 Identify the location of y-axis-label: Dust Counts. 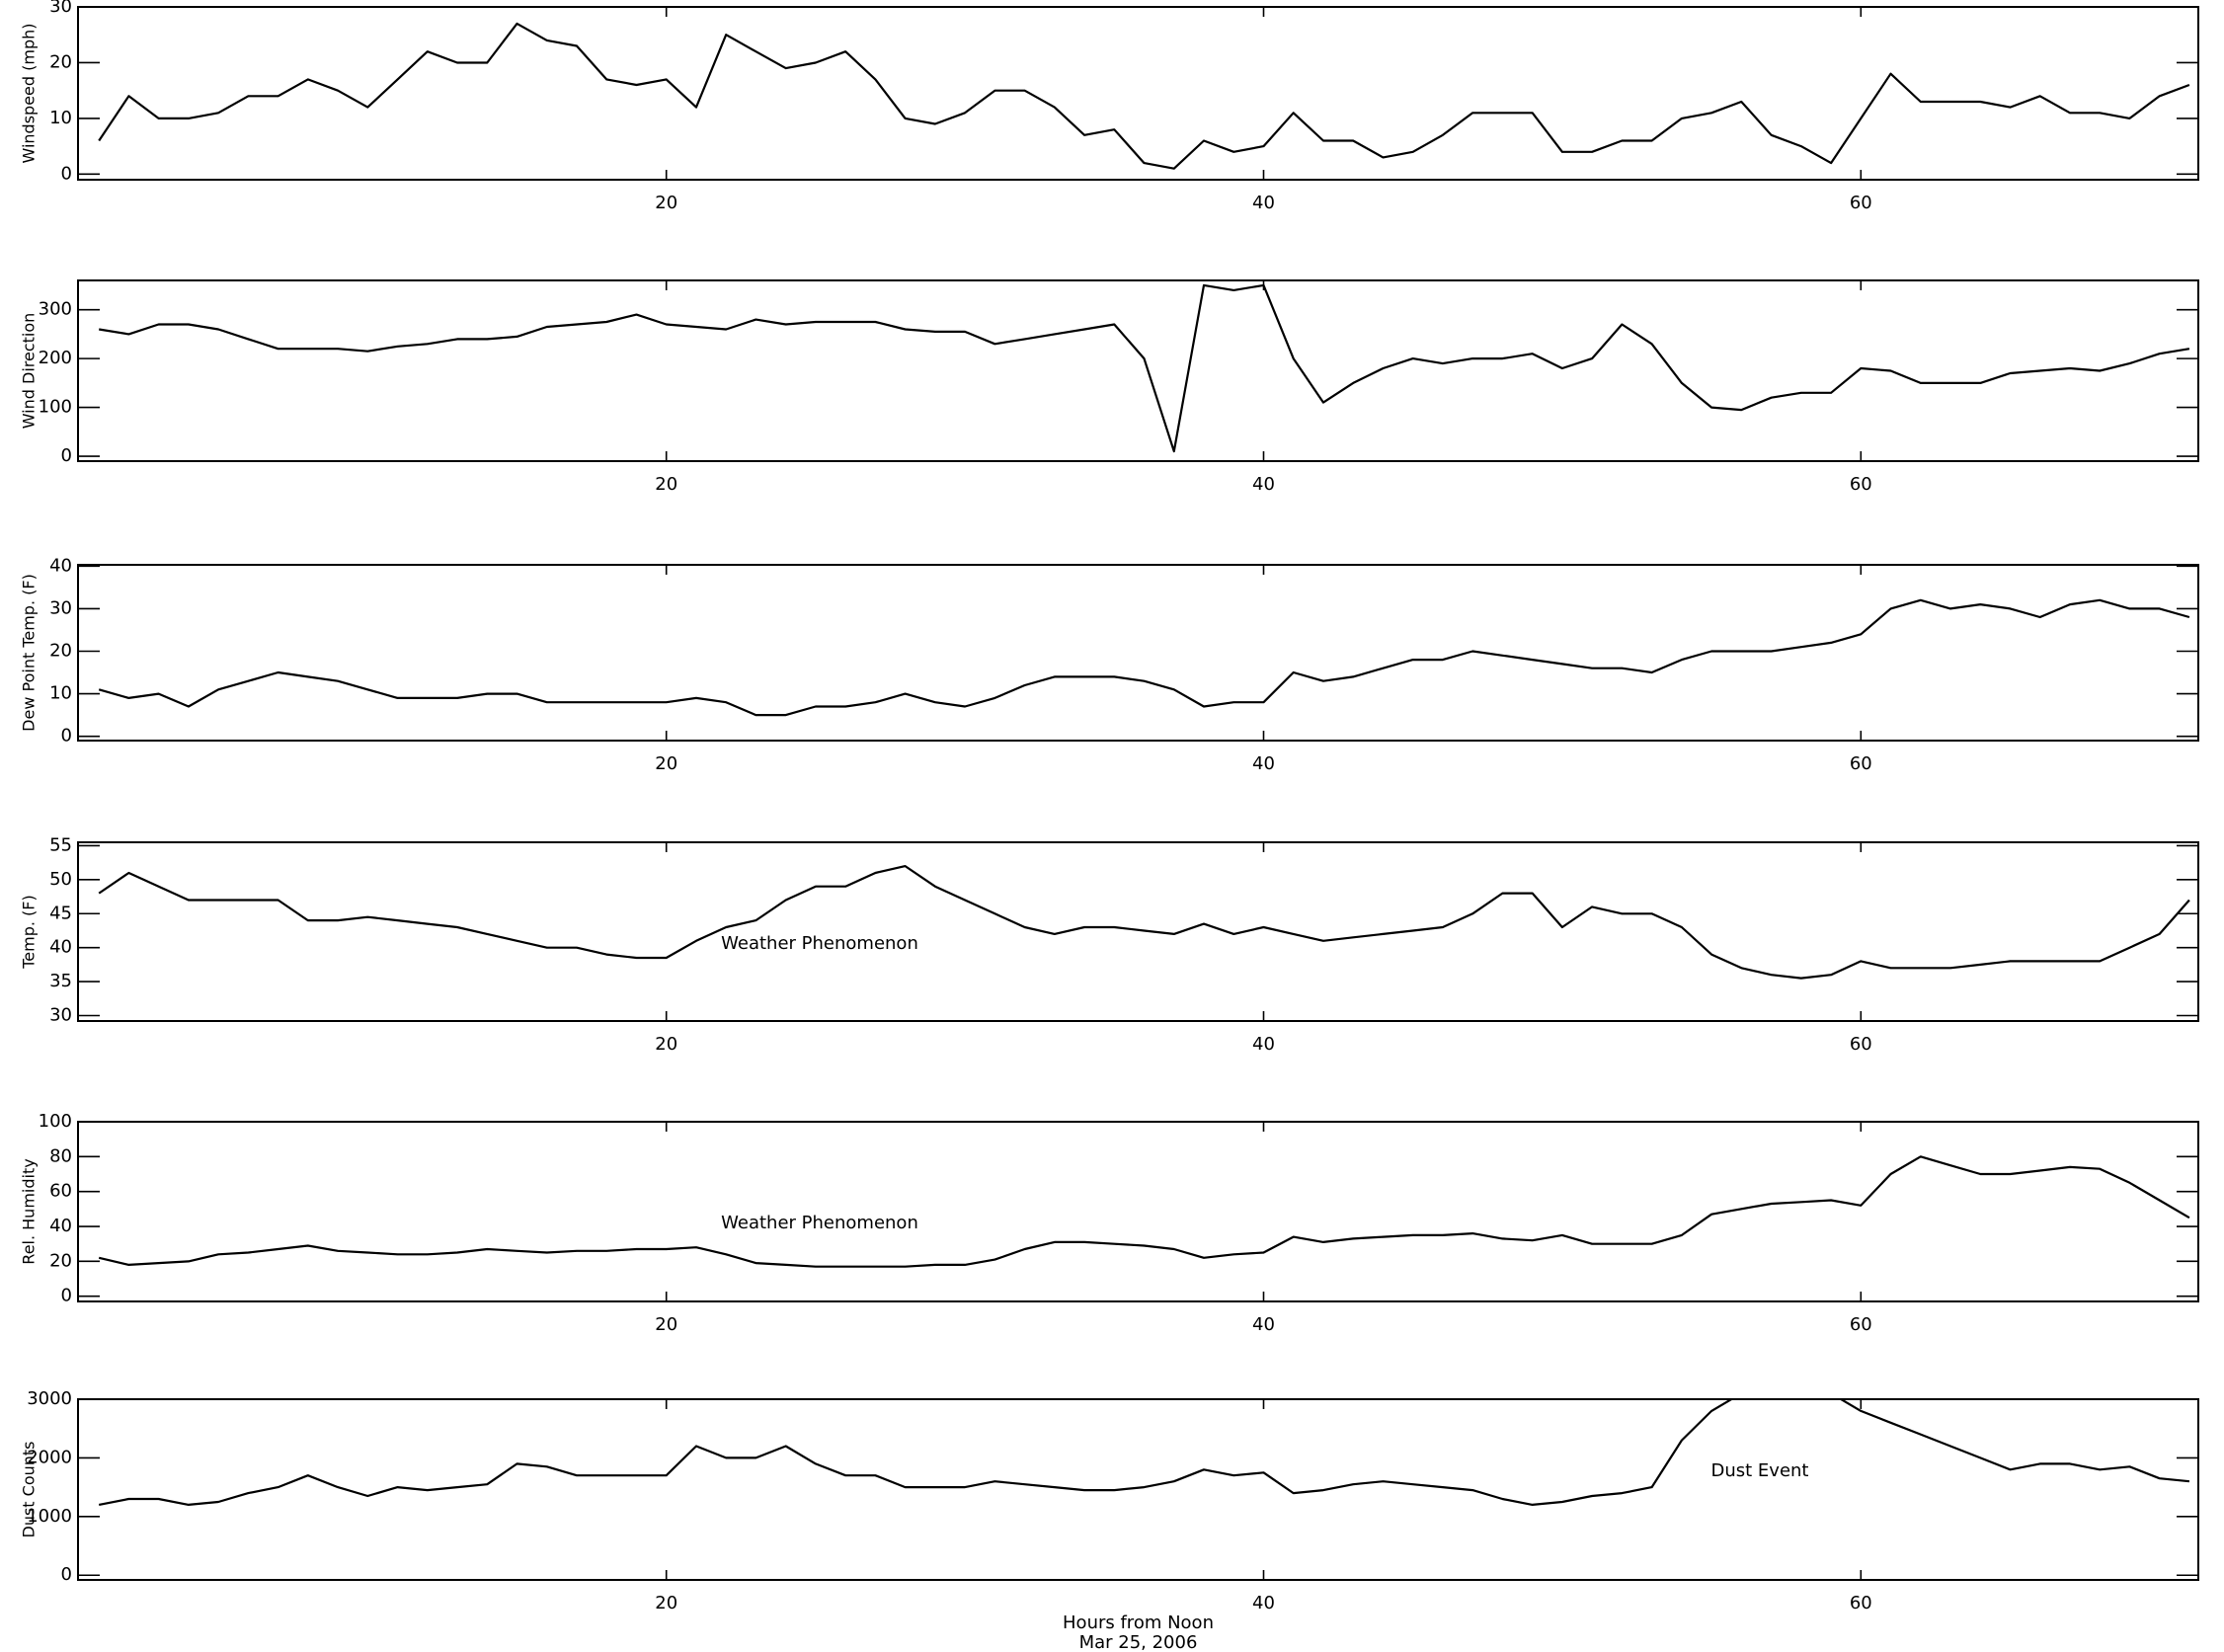
(29, 1489).